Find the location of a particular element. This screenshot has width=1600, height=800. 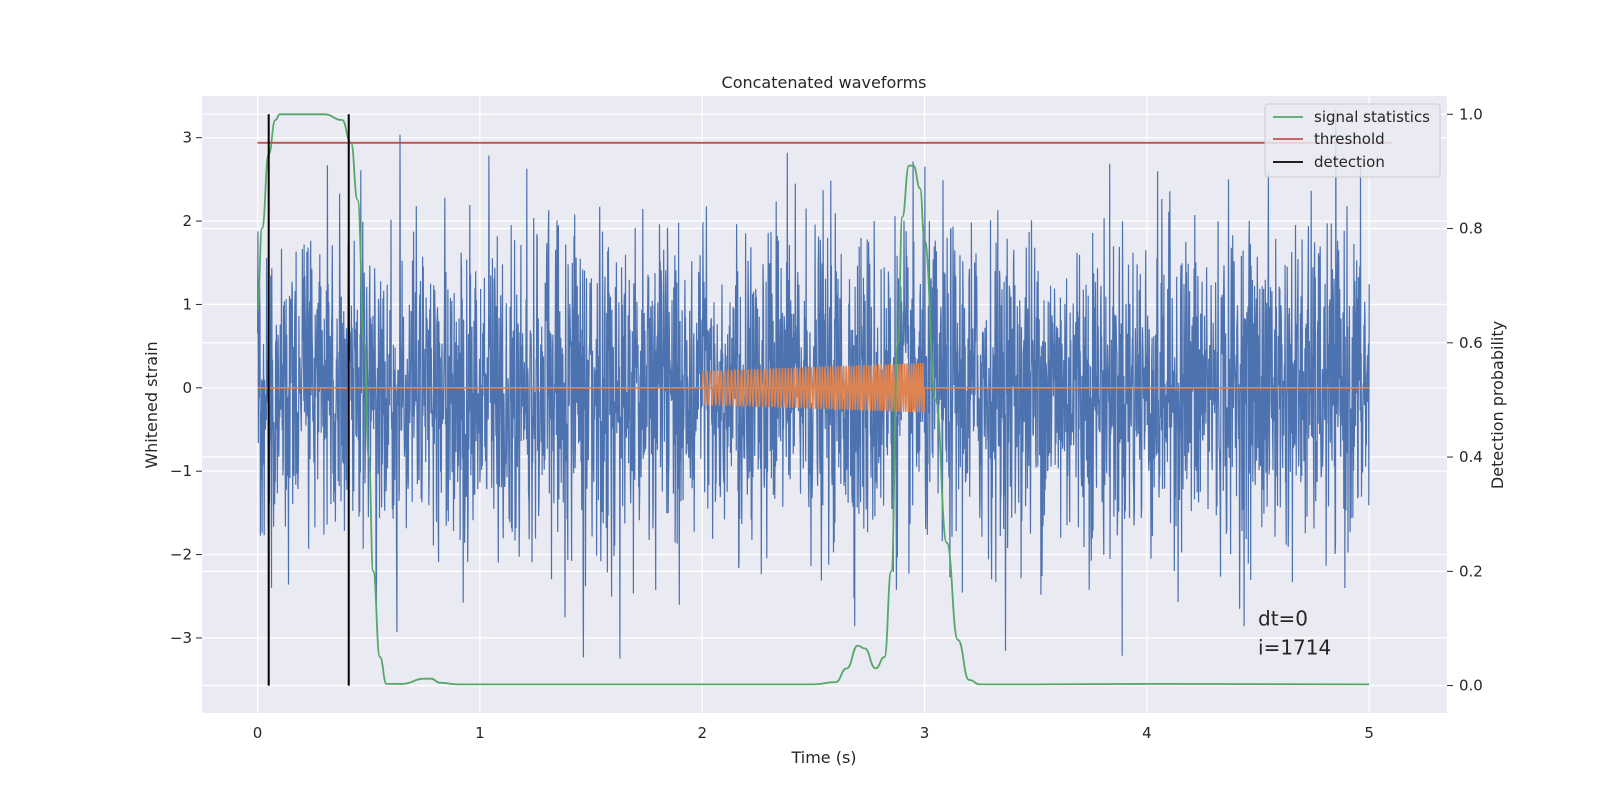

y-left-tick-label: 1 is located at coordinates (187, 304).